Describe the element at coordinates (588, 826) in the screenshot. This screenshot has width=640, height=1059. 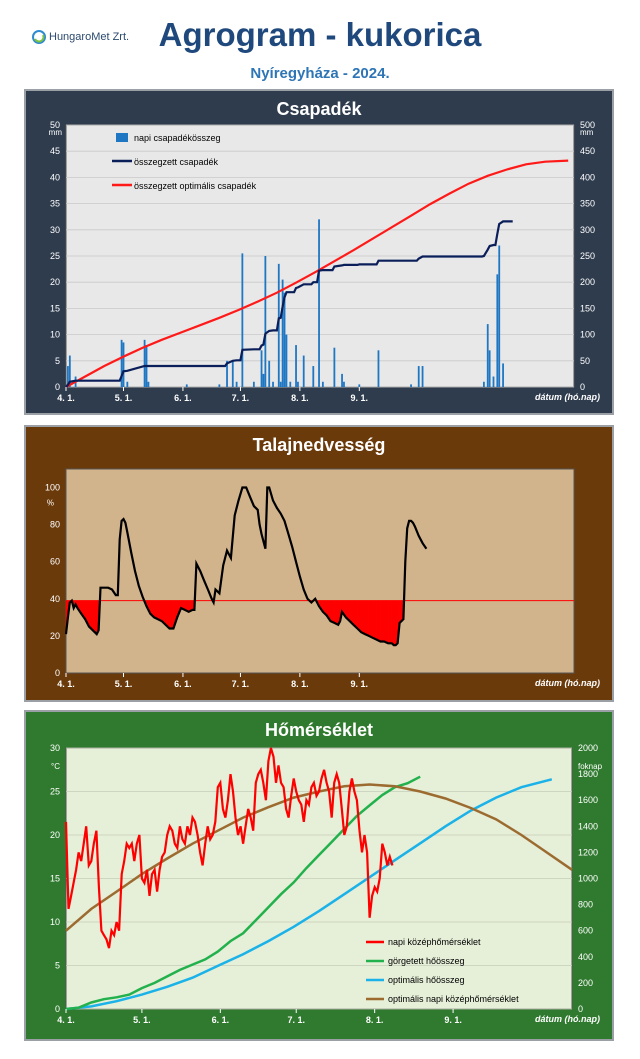
I see `y2-tick-label: 1400` at that location.